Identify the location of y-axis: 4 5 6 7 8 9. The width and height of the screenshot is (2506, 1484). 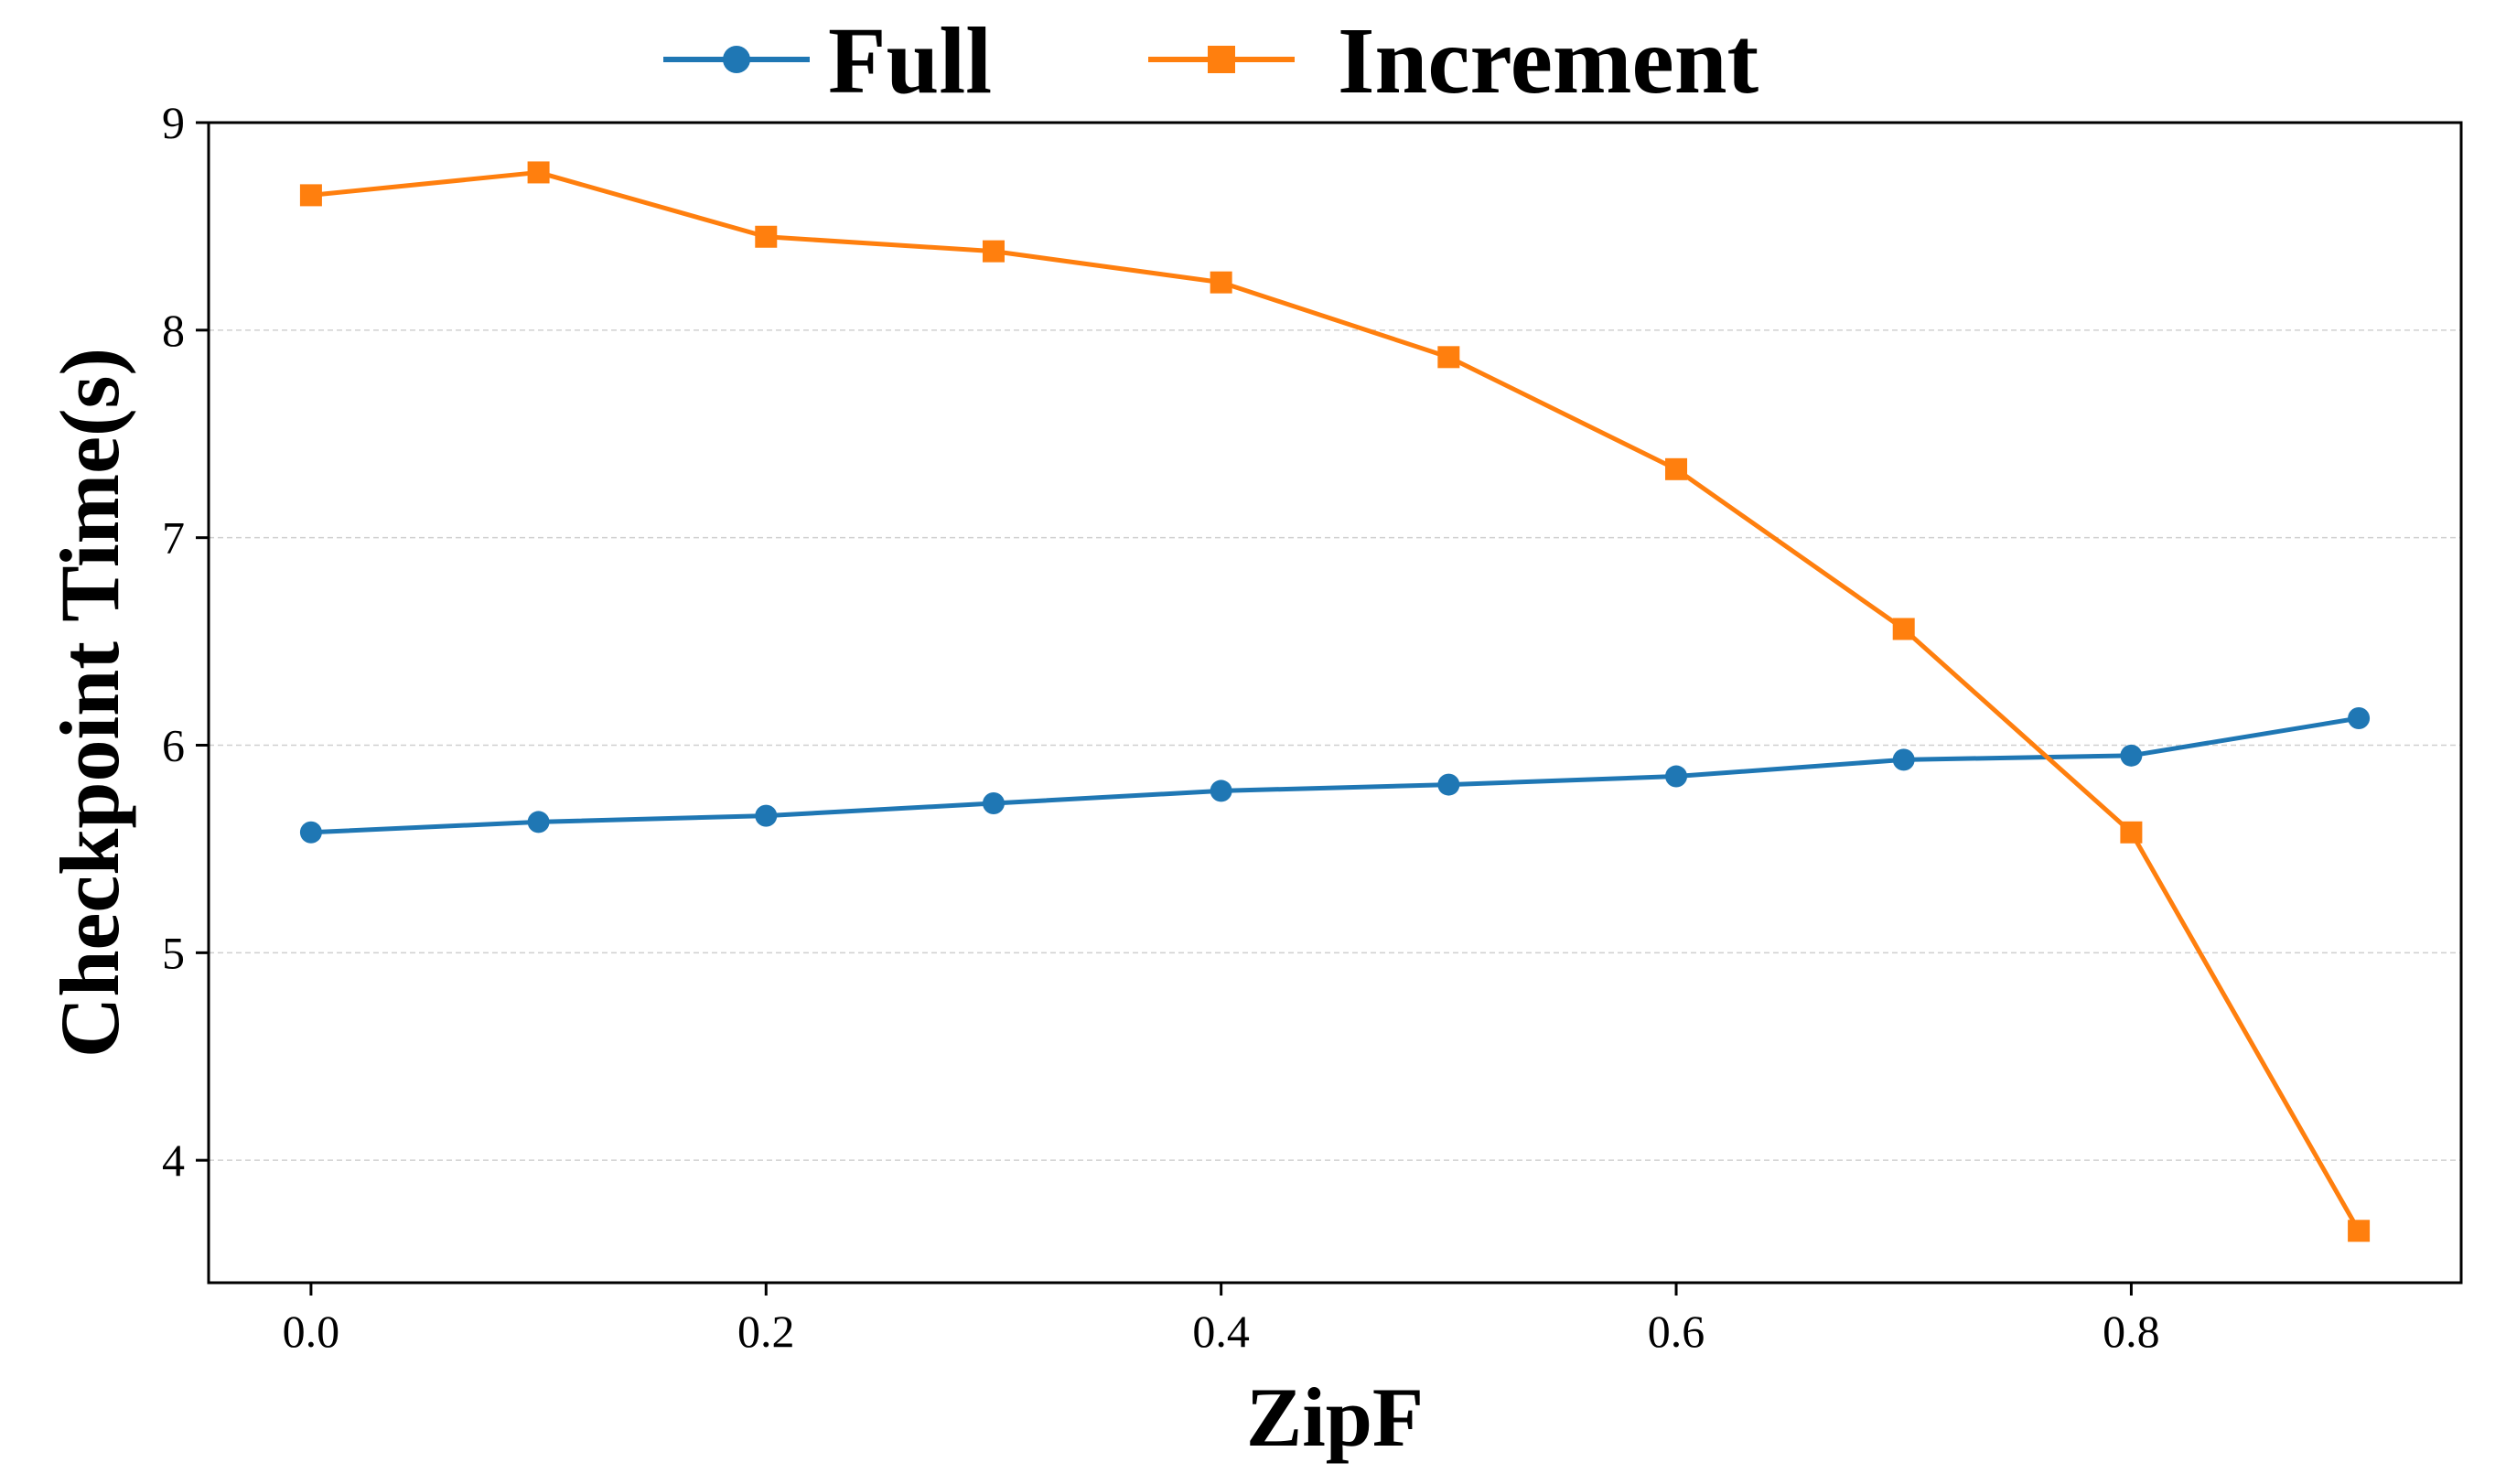
(185, 641).